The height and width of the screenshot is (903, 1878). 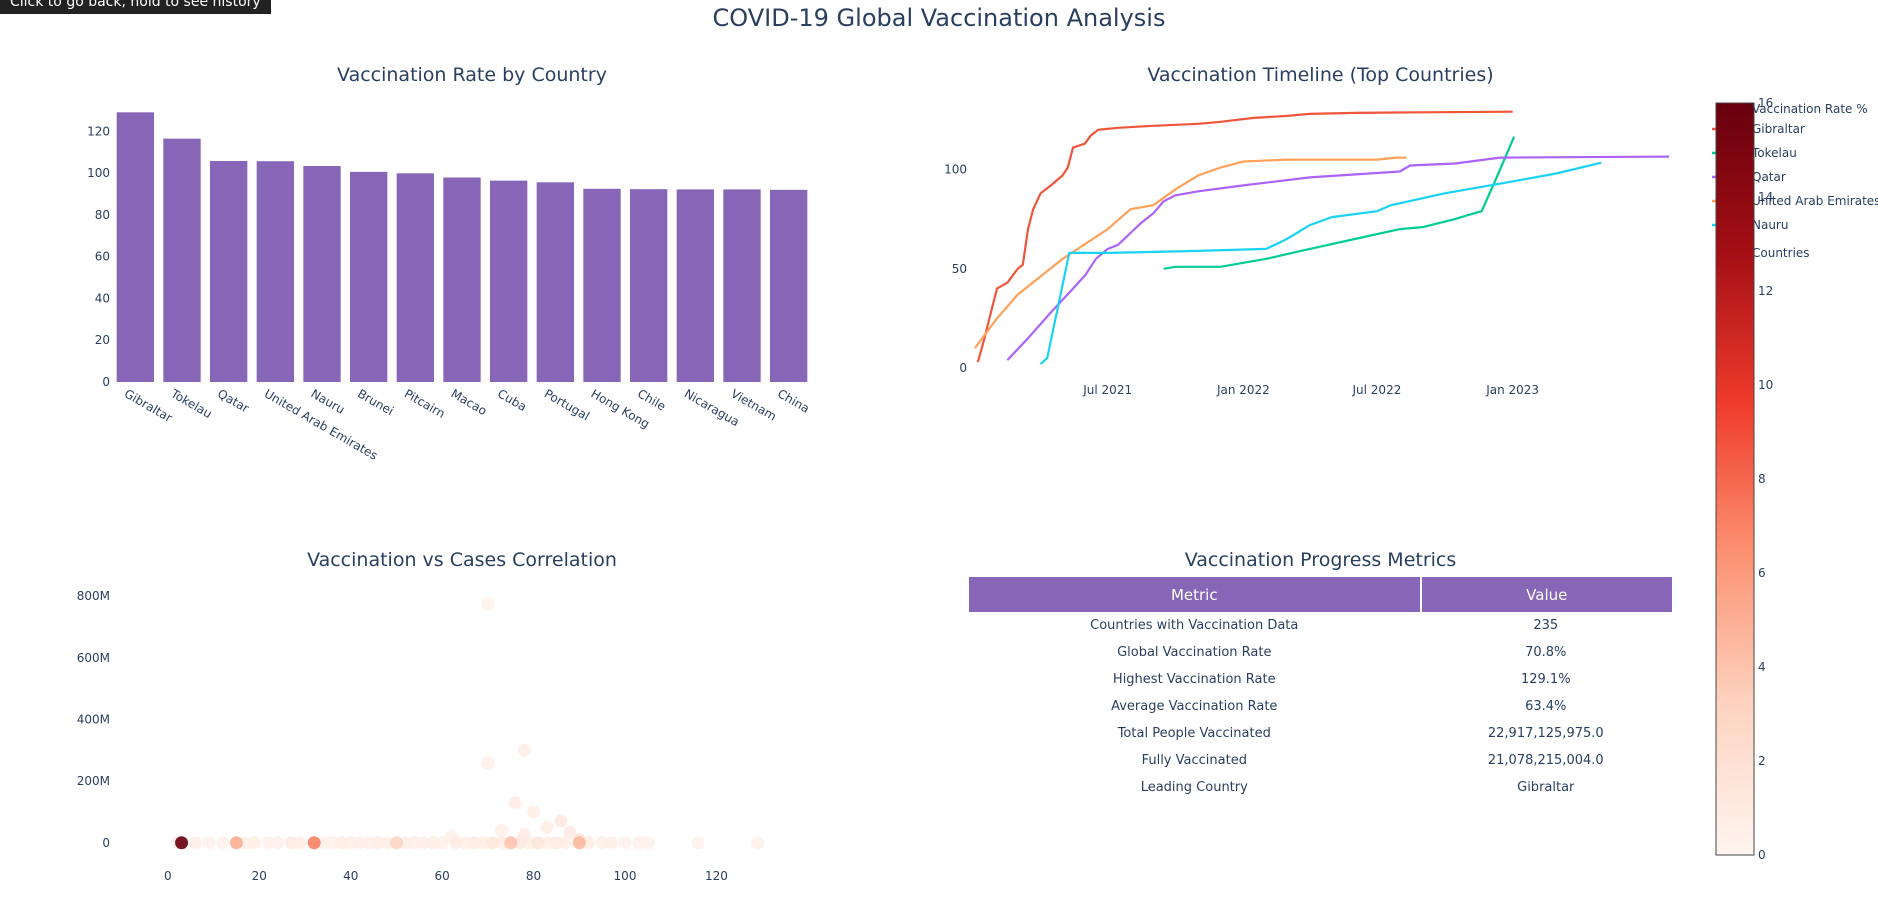 What do you see at coordinates (102, 257) in the screenshot?
I see `bar-y-tick-label: 60` at bounding box center [102, 257].